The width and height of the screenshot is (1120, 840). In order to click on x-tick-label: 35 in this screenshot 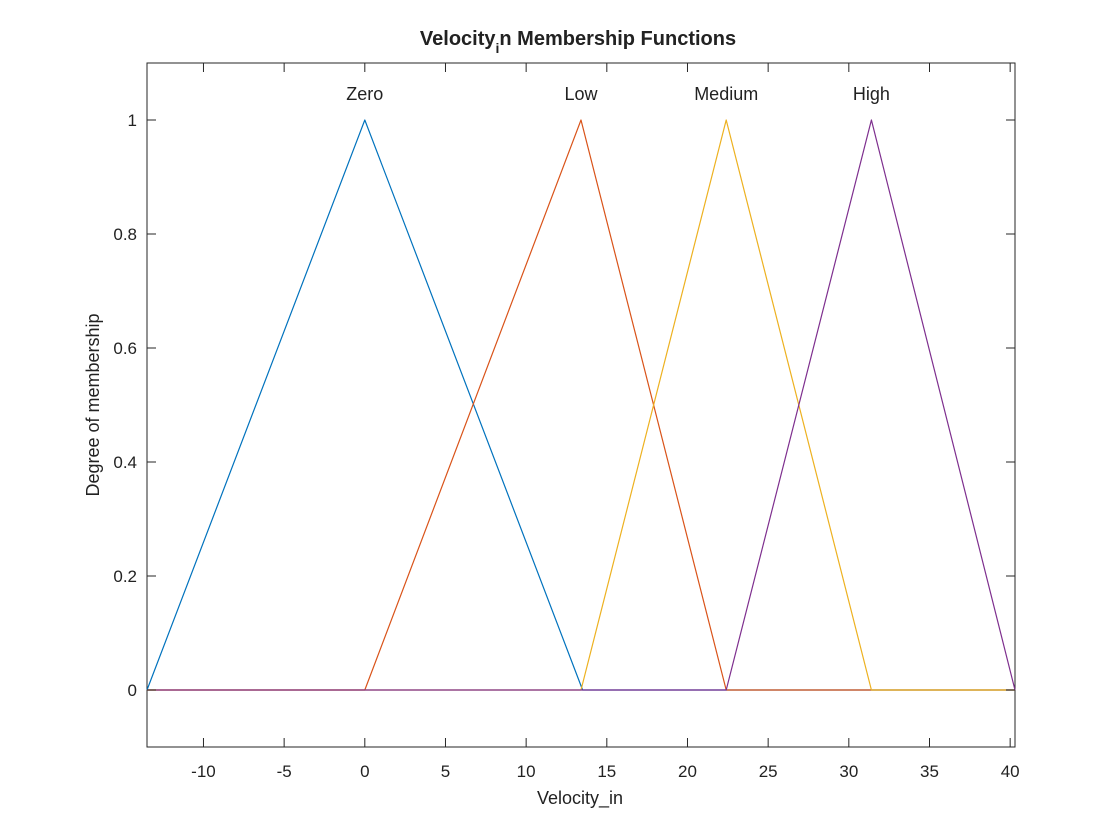, I will do `click(929, 771)`.